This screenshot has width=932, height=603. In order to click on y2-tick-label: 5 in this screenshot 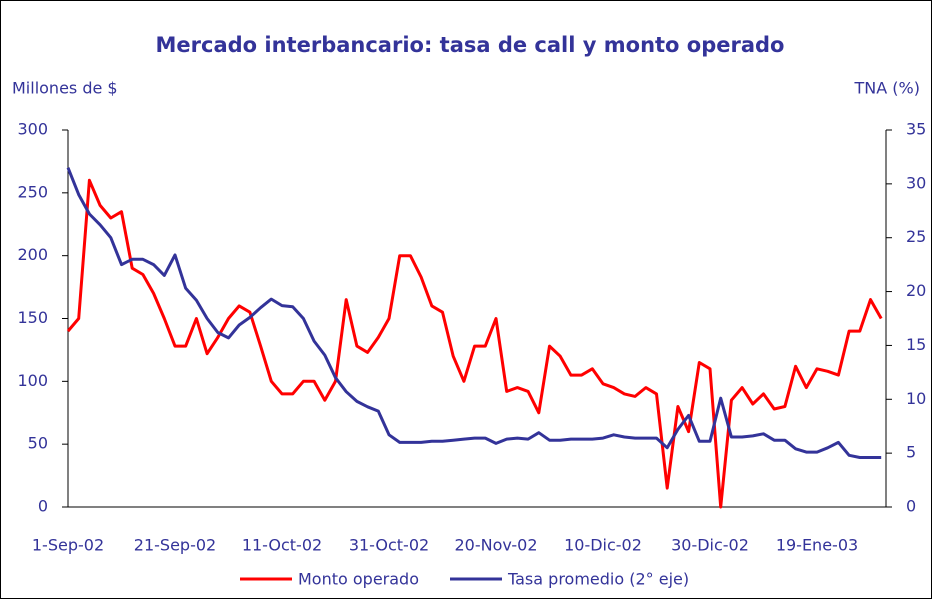, I will do `click(911, 452)`.